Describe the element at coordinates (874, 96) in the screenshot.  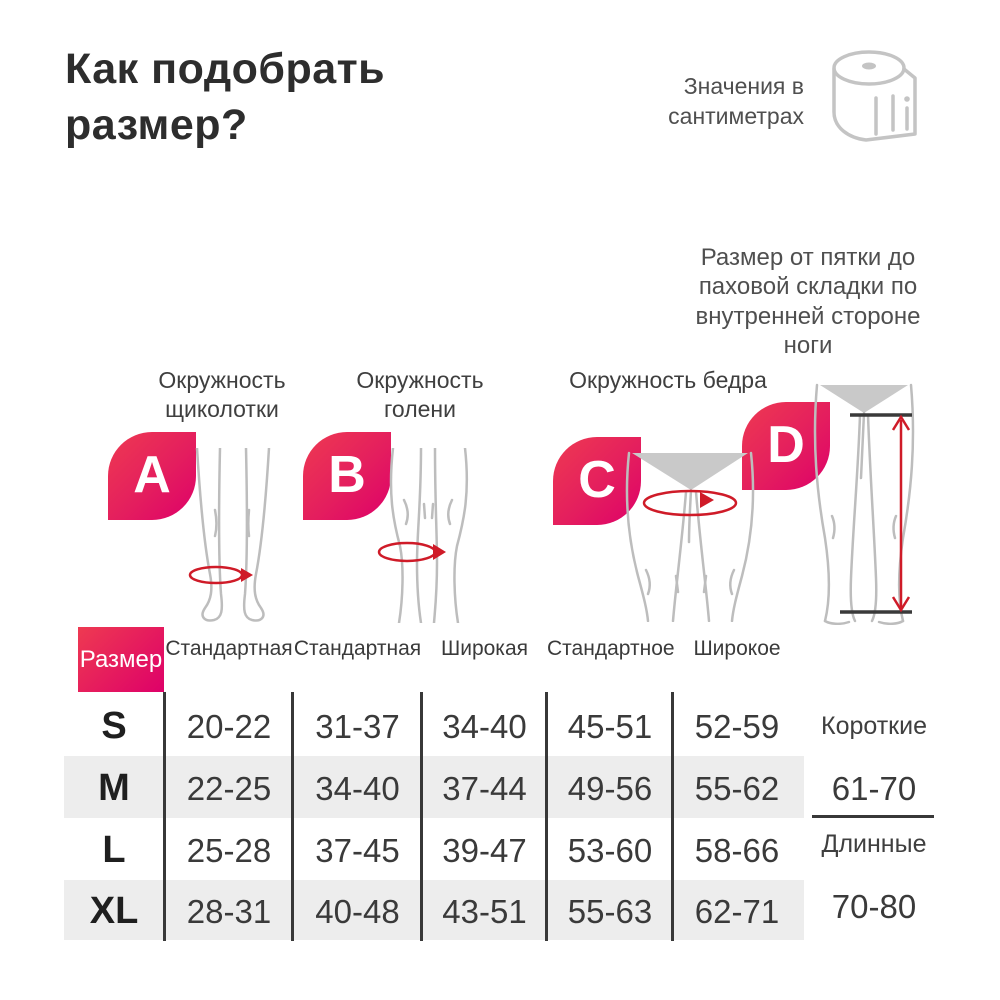
I see `tape-measure-icon` at that location.